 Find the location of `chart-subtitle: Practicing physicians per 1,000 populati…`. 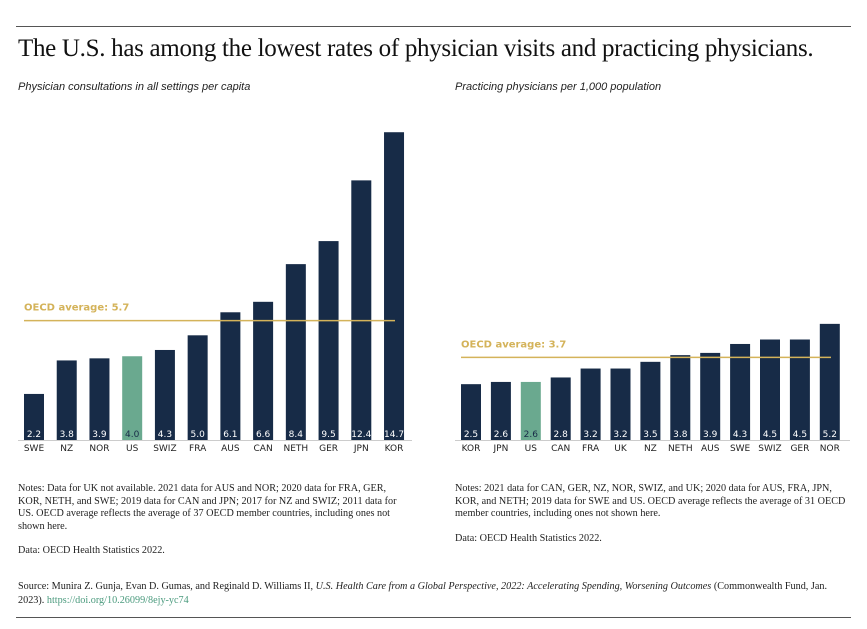

chart-subtitle: Practicing physicians per 1,000 populati… is located at coordinates (558, 87).